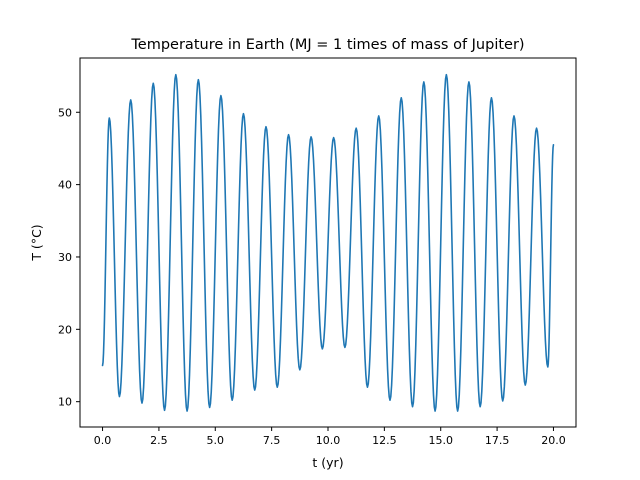 The width and height of the screenshot is (640, 480). What do you see at coordinates (65, 402) in the screenshot?
I see `y-tick-label: 10` at bounding box center [65, 402].